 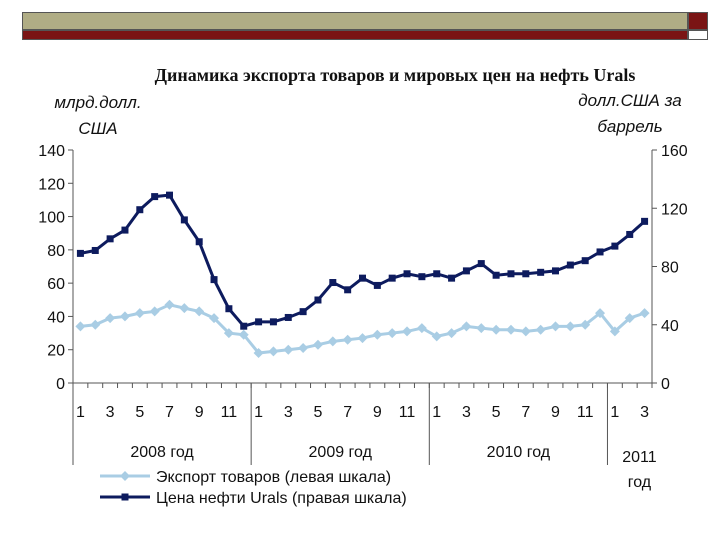 What do you see at coordinates (674, 151) in the screenshot?
I see `right-tick-label: 160` at bounding box center [674, 151].